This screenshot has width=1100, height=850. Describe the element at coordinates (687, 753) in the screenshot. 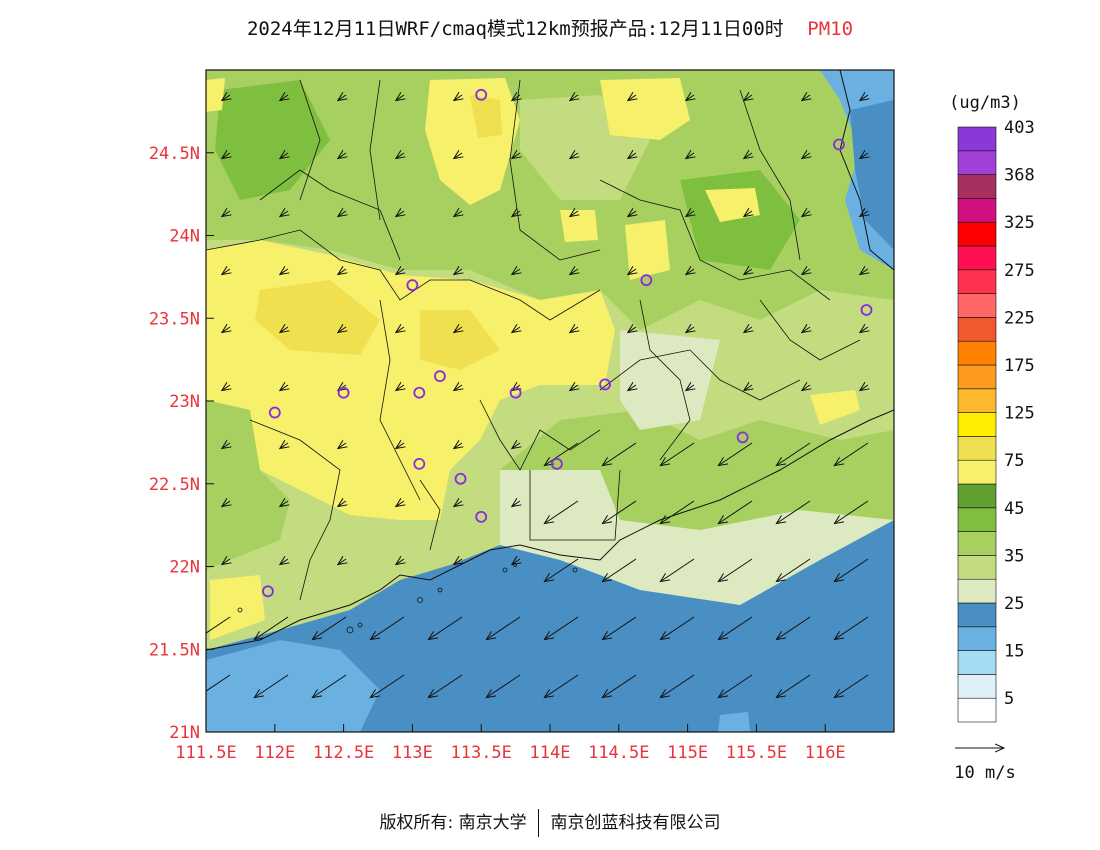

I see `lon-tick-label: 115E` at that location.